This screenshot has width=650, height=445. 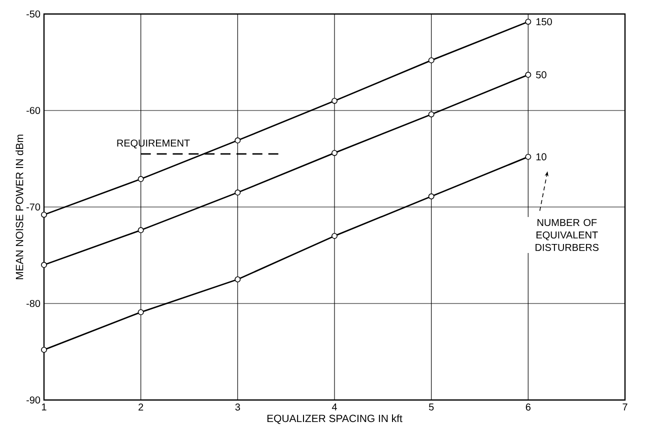 I want to click on x-tick-label: 7, so click(x=625, y=407).